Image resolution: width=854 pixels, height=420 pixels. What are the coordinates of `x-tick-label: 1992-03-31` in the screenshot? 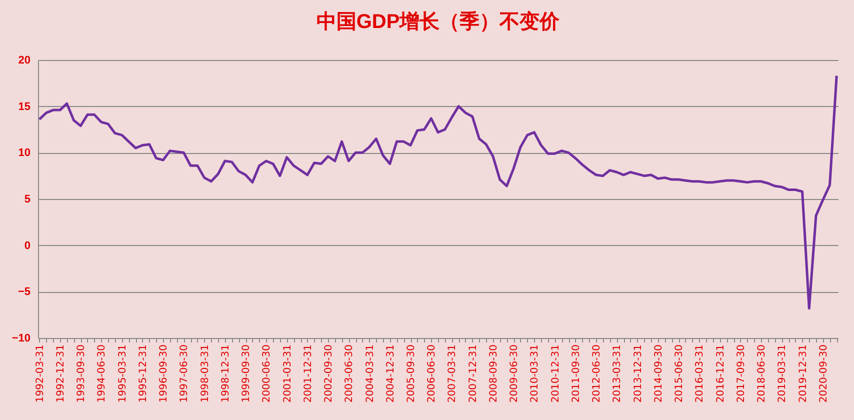 It's located at (40, 373).